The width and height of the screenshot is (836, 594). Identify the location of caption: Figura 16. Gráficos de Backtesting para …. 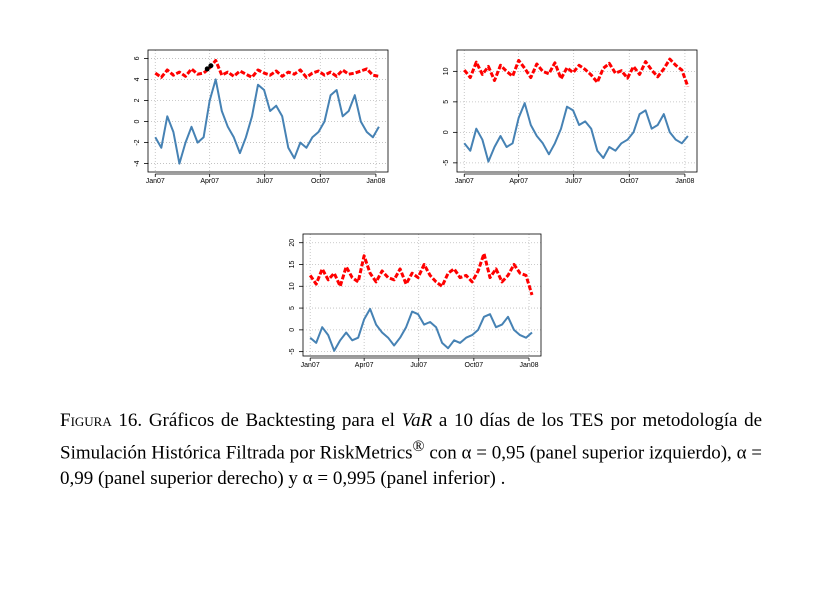
(411, 450).